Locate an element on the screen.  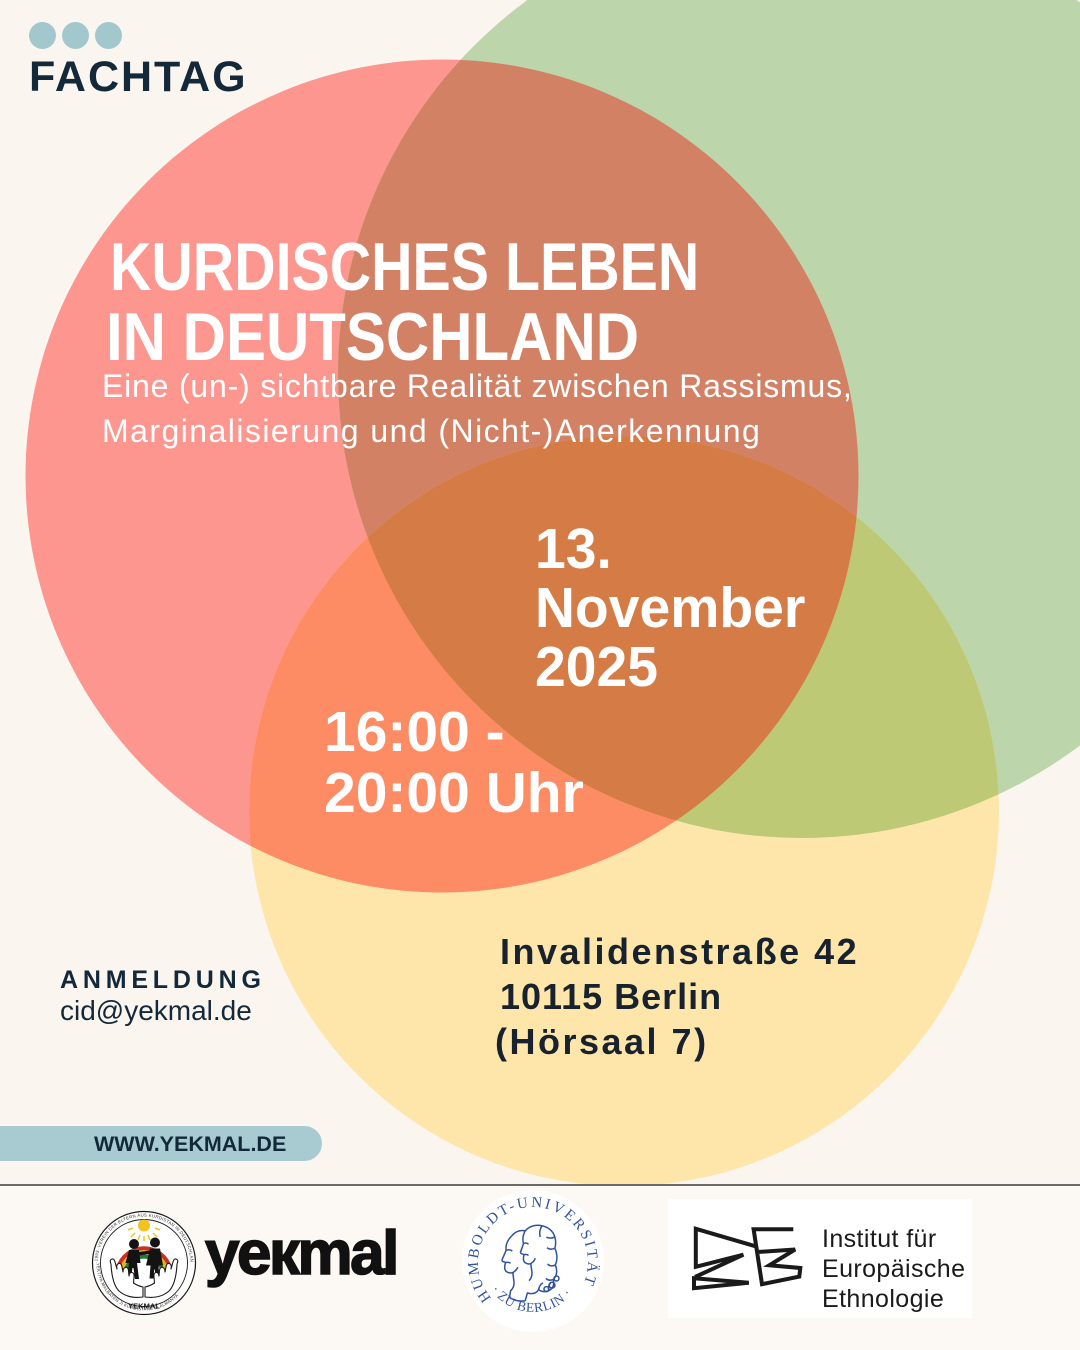
svg-text: YEKMAL is located at coordinates (144, 1306).